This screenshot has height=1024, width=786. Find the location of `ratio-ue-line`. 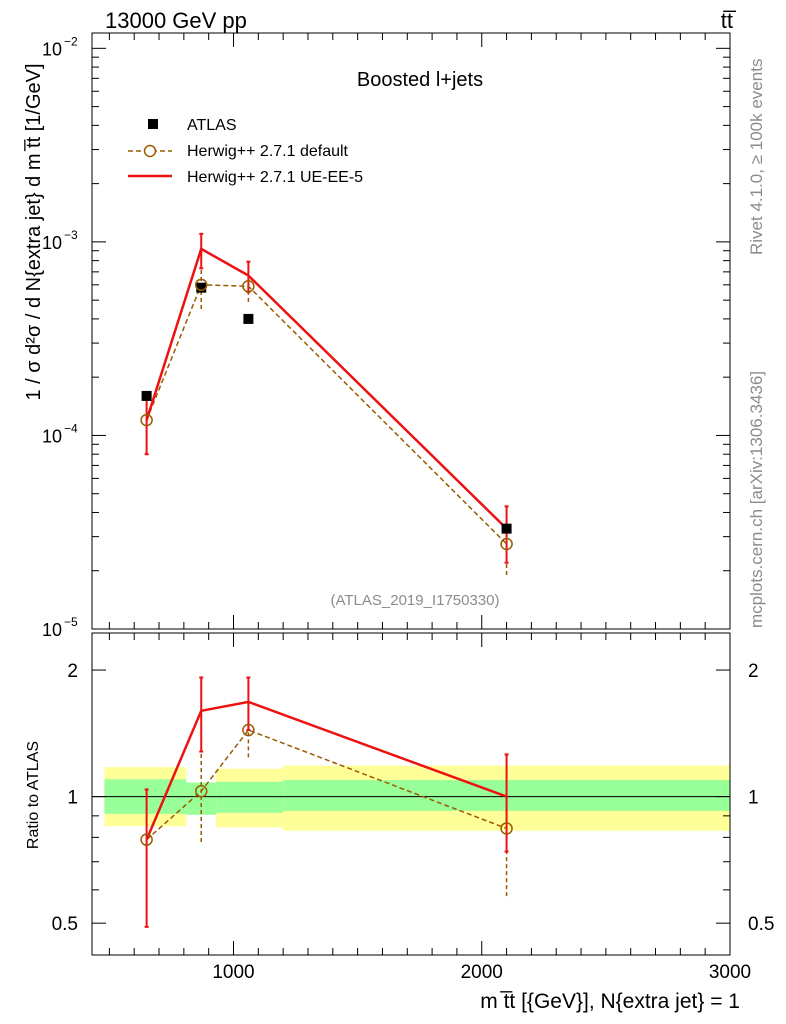

ratio-ue-line is located at coordinates (326, 770).